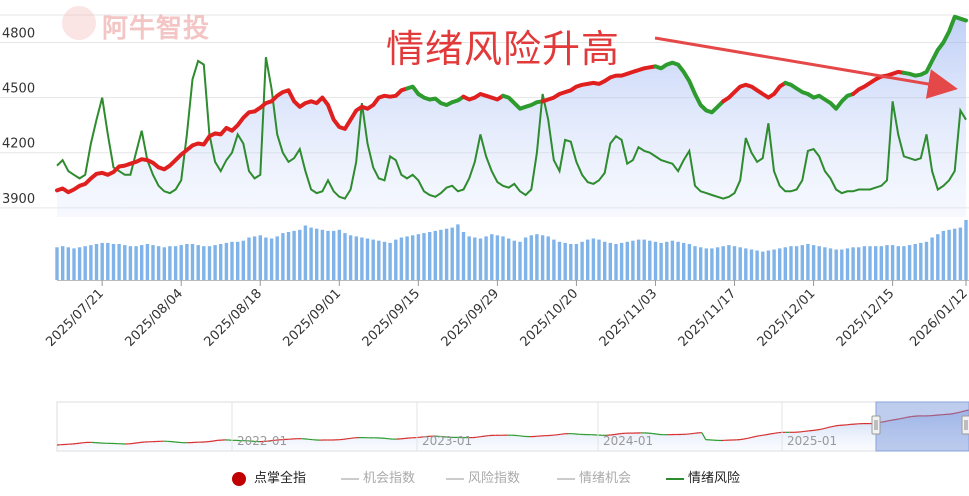 This screenshot has height=496, width=969. I want to click on legend-label: 情绪机会, so click(605, 478).